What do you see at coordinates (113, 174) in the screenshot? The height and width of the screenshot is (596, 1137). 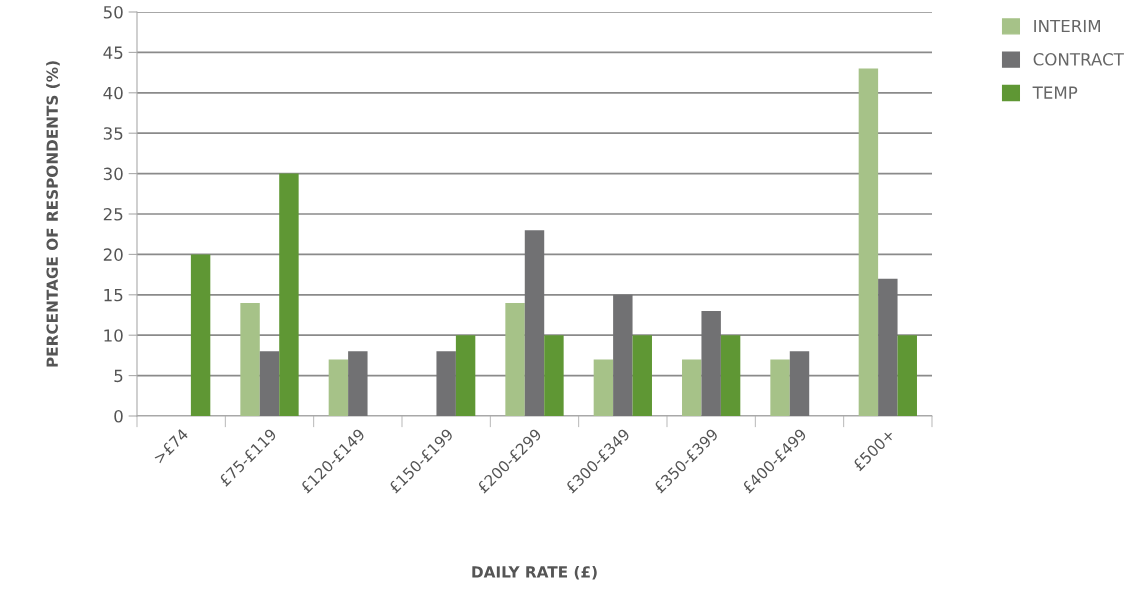 I see `y-tick-label: 30` at bounding box center [113, 174].